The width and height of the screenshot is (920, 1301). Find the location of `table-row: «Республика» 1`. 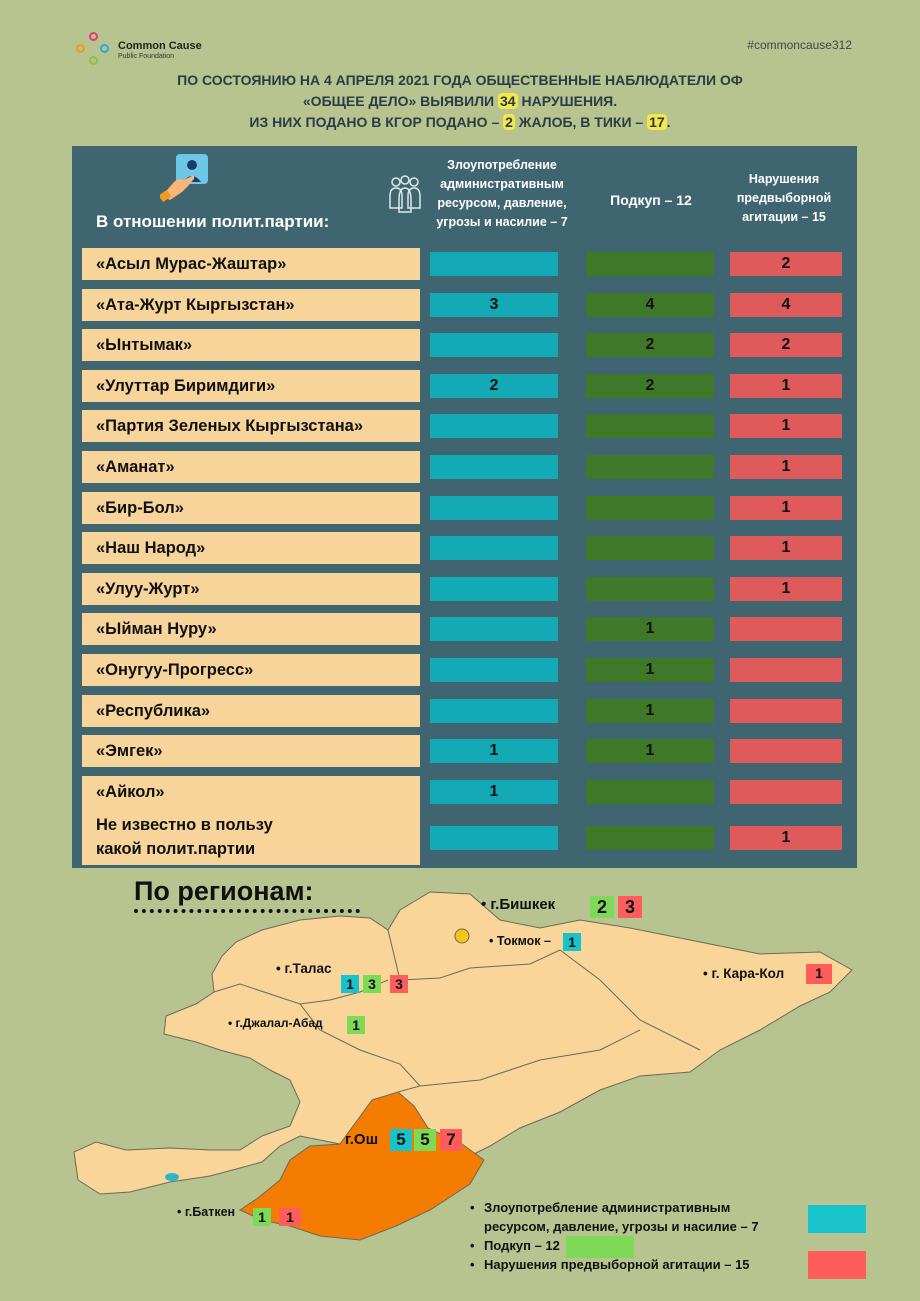

table-row: «Республика» 1 is located at coordinates (469, 711).